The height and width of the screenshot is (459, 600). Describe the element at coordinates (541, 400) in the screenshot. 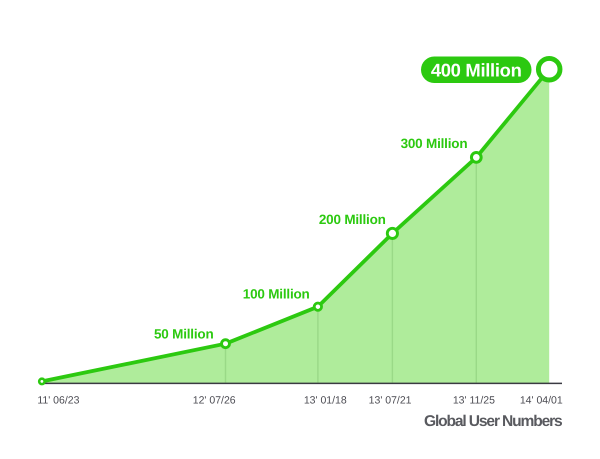

I see `svg-text: 14' 04/01` at that location.